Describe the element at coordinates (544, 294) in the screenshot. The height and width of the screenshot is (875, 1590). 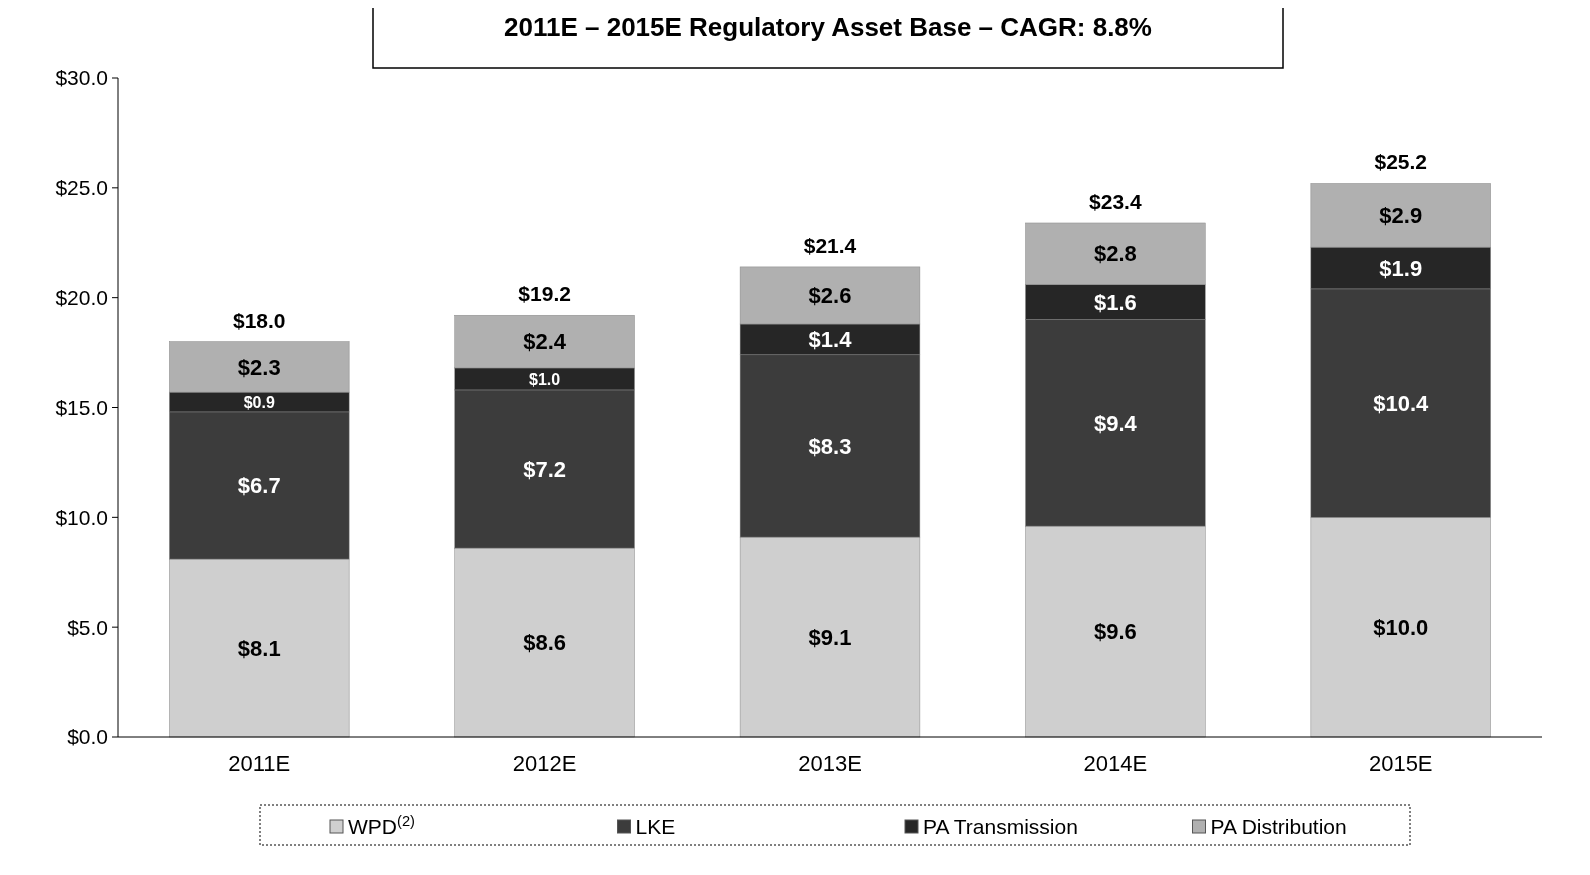
I see `total-label: $19.2` at that location.